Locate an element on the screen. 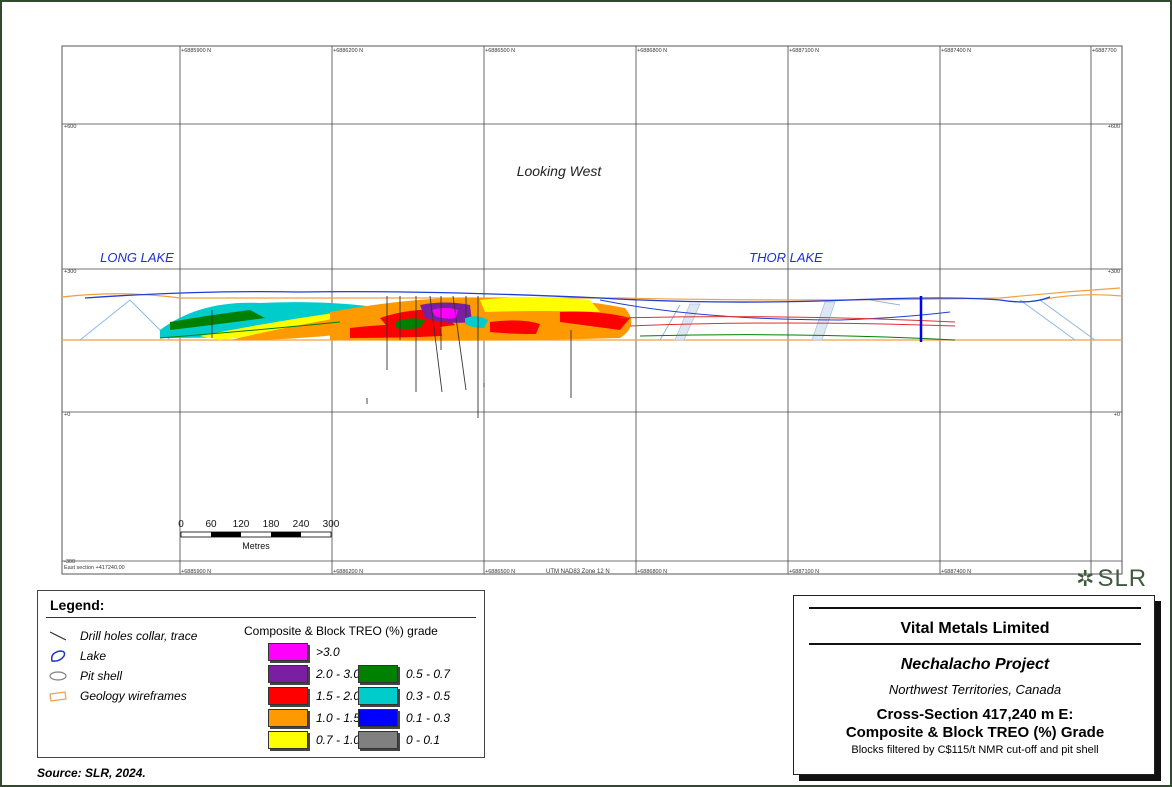 The height and width of the screenshot is (787, 1172). scale-tick-label: 240 is located at coordinates (301, 524).